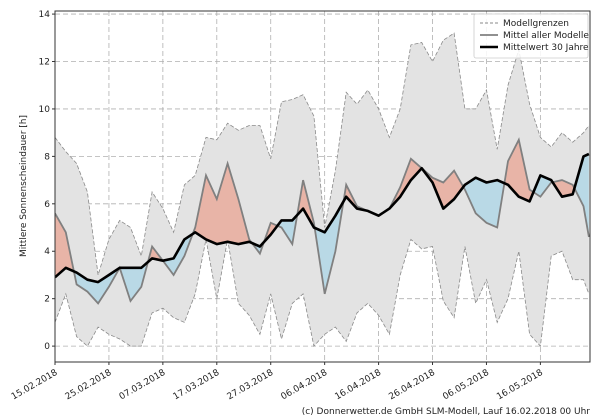 The image size is (600, 420). I want to click on y-tick-label: 8, so click(47, 157).